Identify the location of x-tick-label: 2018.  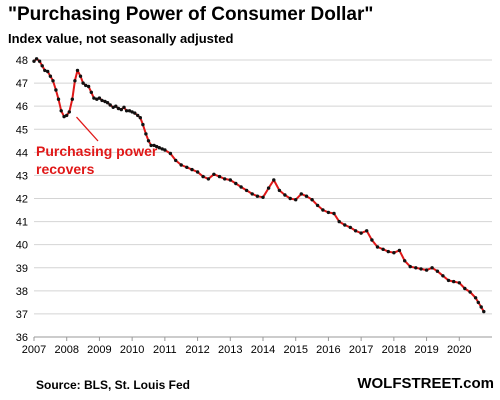
(394, 350).